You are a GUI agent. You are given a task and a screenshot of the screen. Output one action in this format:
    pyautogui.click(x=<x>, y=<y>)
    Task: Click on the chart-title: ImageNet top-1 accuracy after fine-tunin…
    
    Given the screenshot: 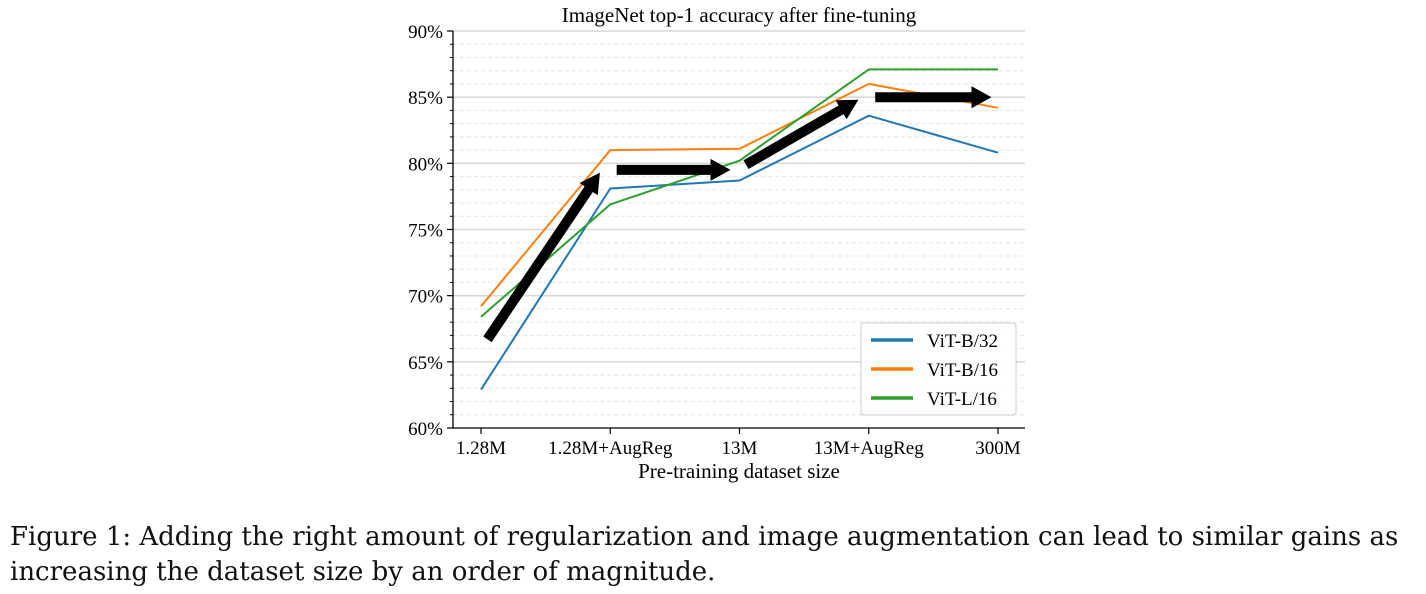 What is the action you would take?
    pyautogui.click(x=739, y=15)
    